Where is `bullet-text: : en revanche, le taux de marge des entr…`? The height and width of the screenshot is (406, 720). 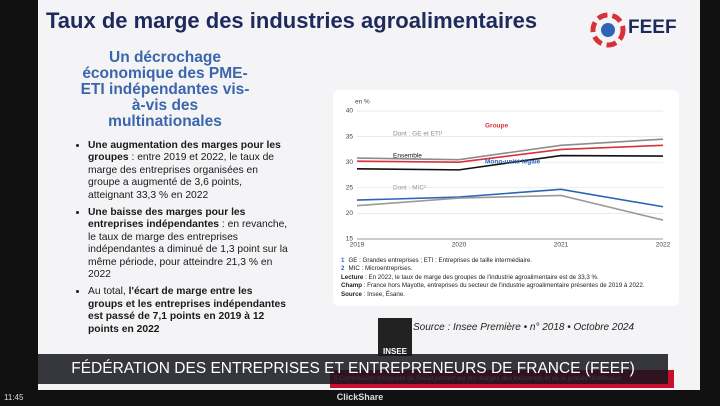 bullet-text: : en revanche, le taux de marge des entr… is located at coordinates (188, 250).